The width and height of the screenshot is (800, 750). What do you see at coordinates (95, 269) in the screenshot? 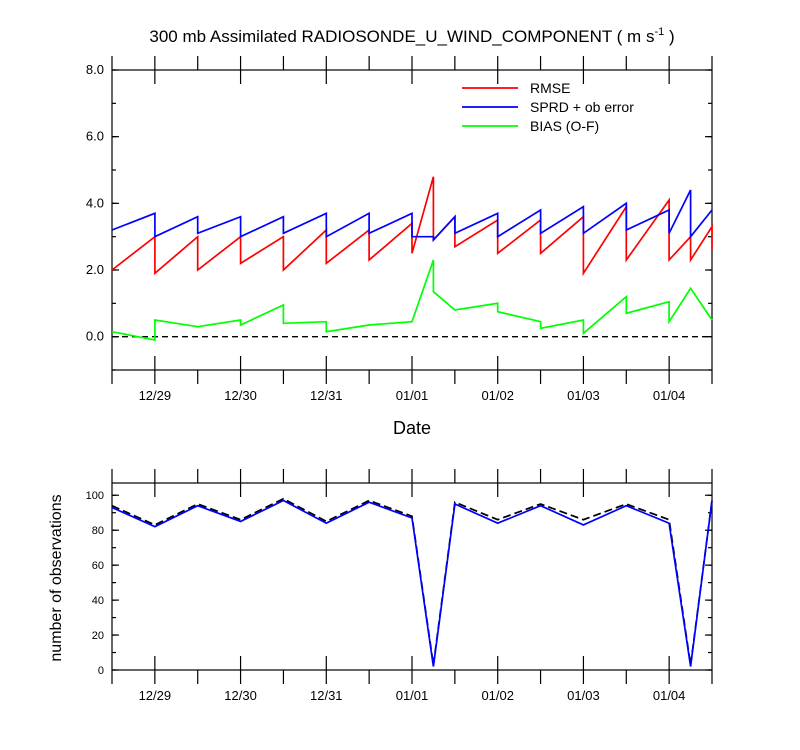
I see `top-y-tick-label: 2.0` at bounding box center [95, 269].